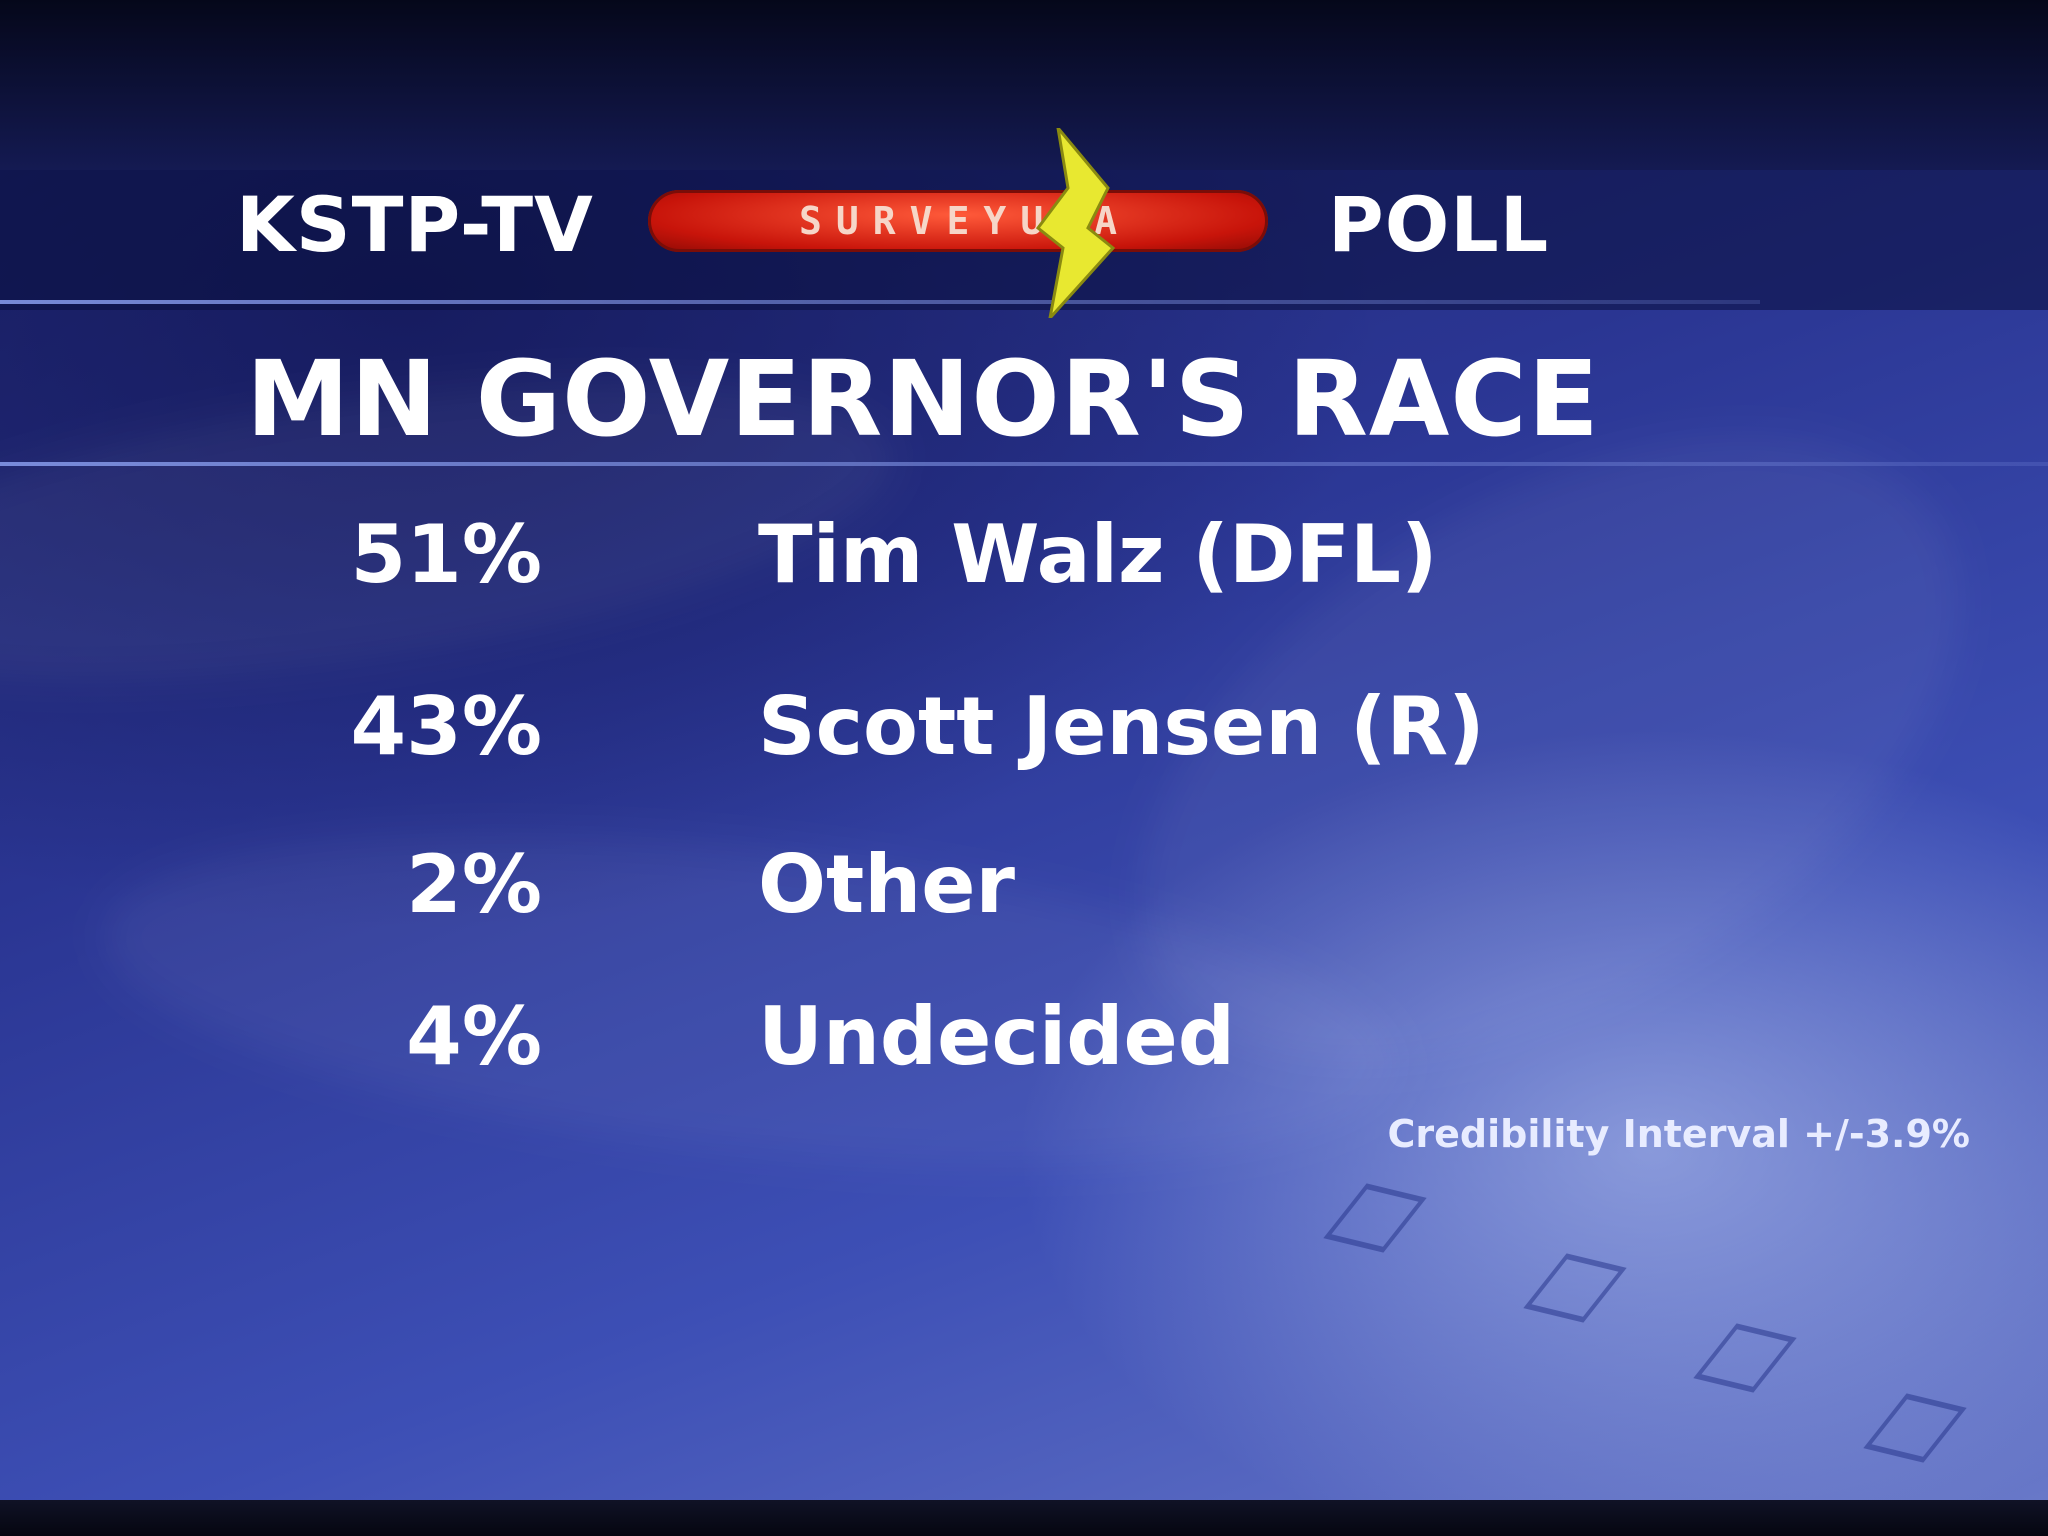  I want to click on result-candidate: Undecided, so click(997, 1036).